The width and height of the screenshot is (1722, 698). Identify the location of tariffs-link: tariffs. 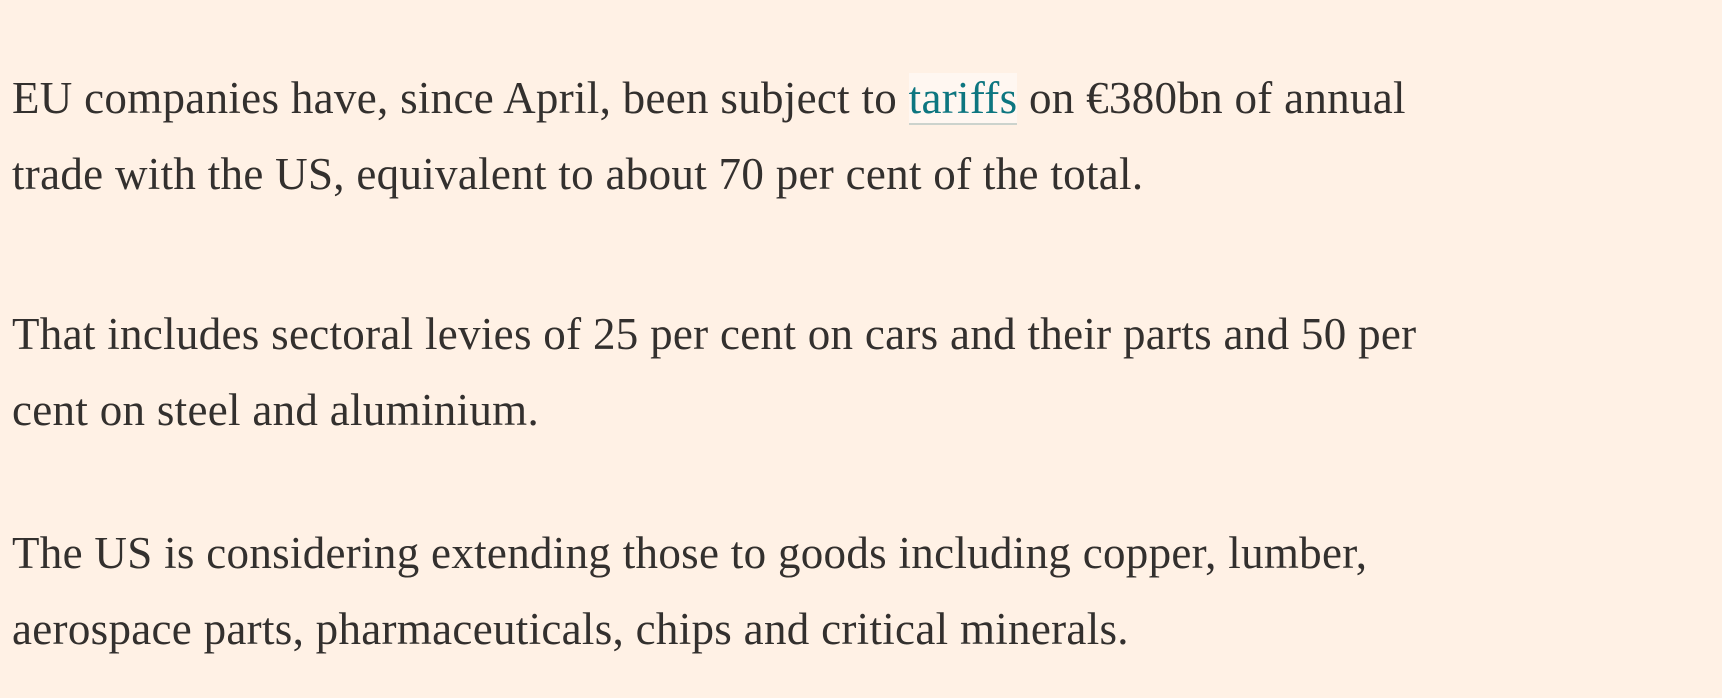
(963, 99).